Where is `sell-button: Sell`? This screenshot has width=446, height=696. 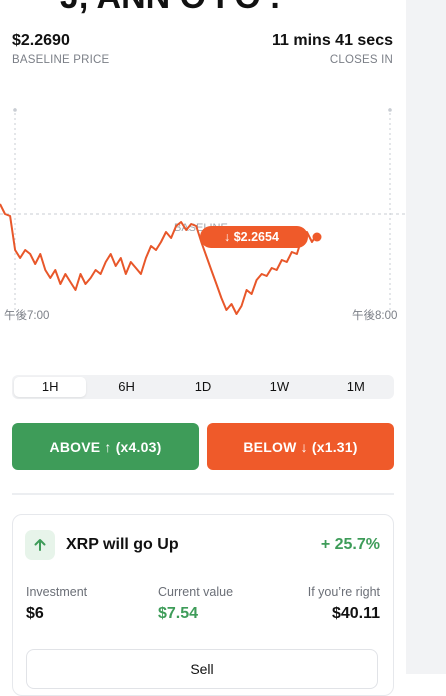 sell-button: Sell is located at coordinates (202, 669).